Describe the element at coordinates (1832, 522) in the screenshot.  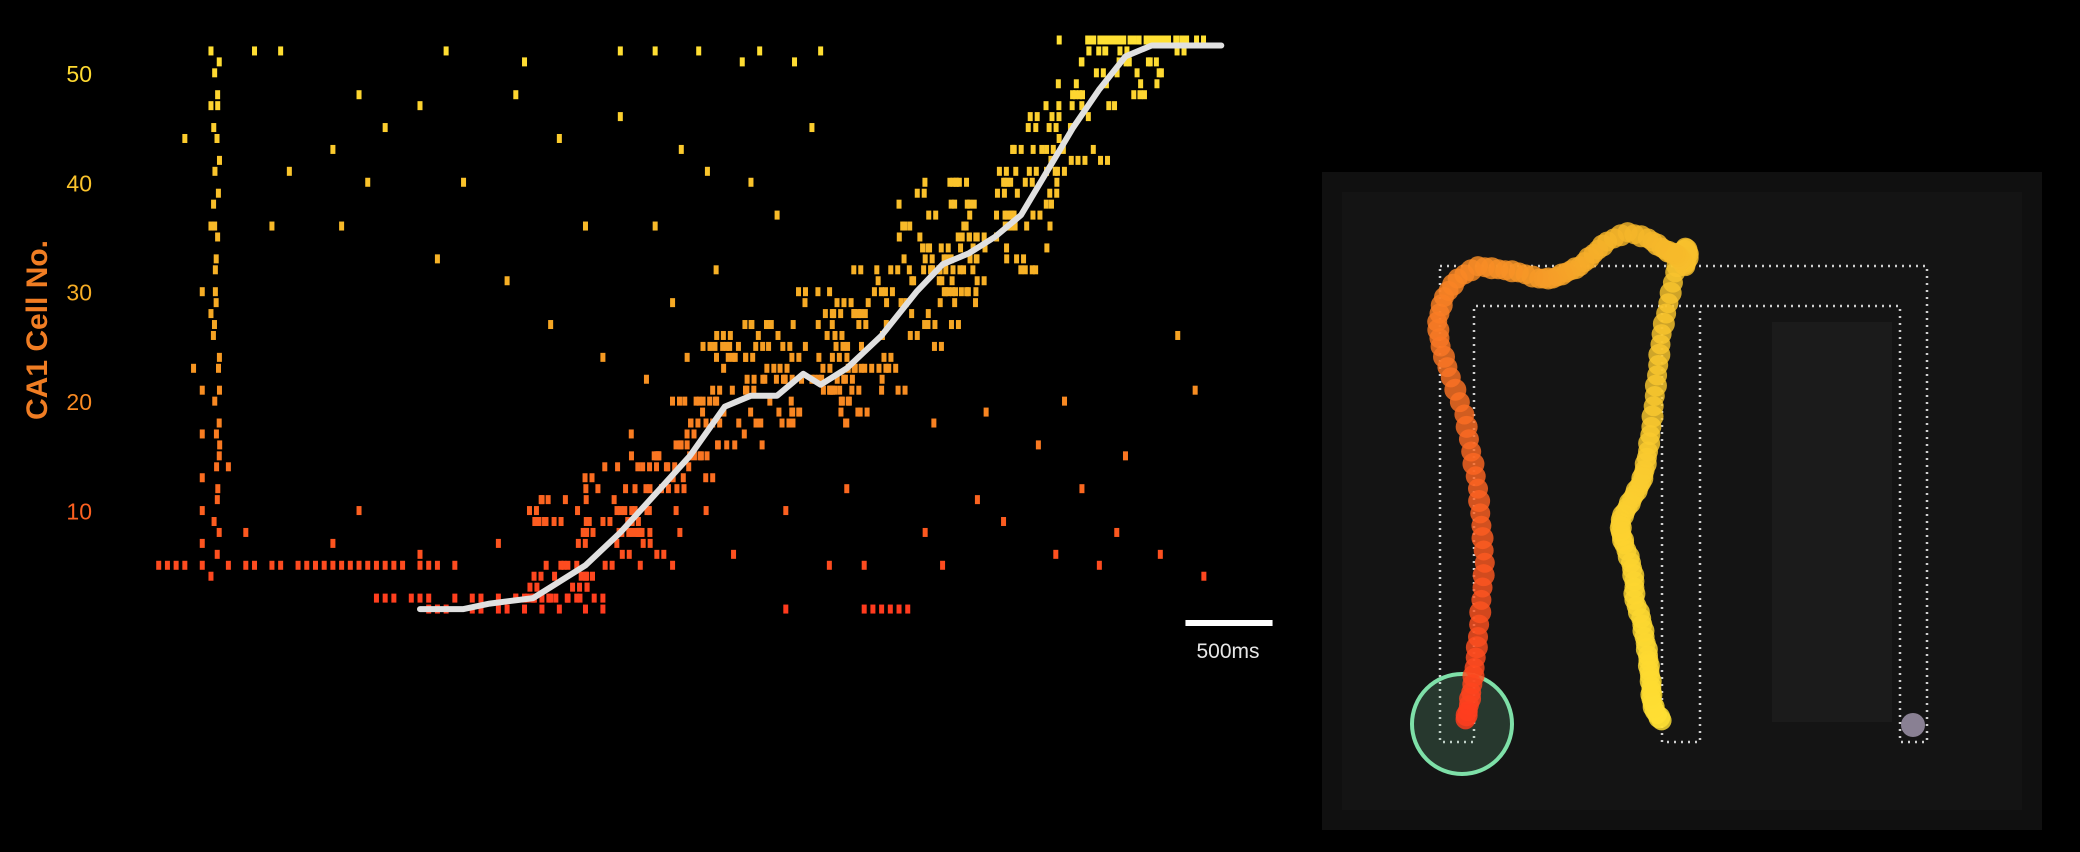
I see `maze-shadow-region` at that location.